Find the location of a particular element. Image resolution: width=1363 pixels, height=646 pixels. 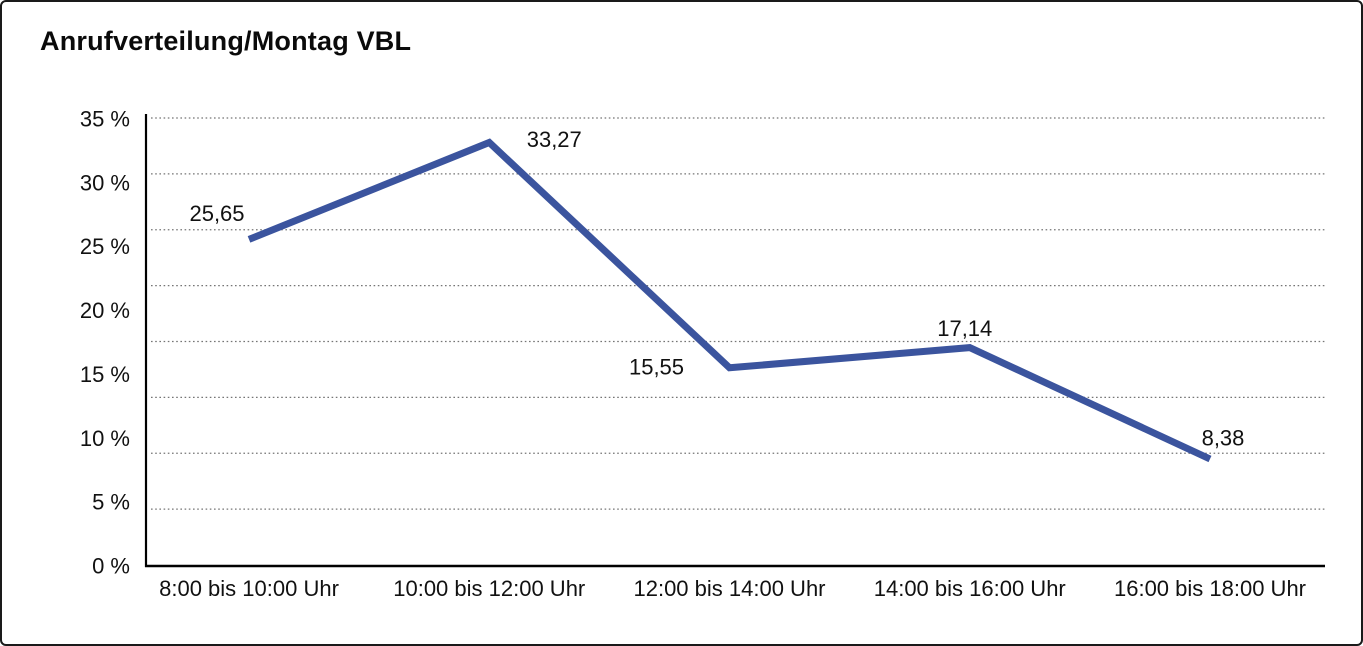

data-value-label: 8,38 is located at coordinates (1223, 437).